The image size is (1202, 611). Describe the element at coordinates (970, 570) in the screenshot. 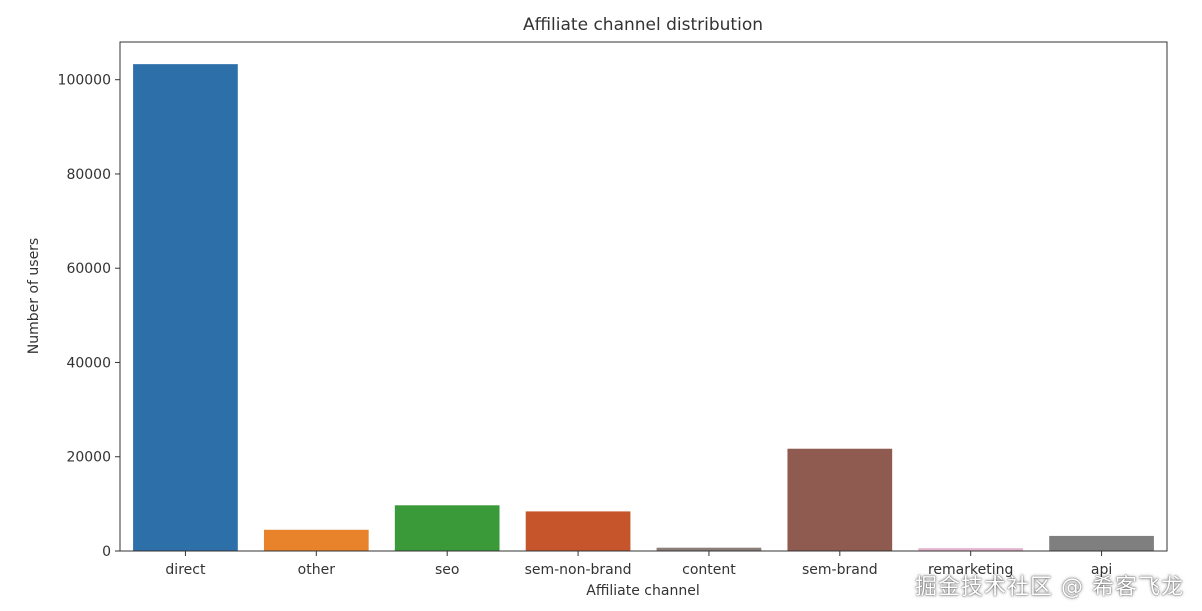

I see `x-tick-label: remarketing` at that location.